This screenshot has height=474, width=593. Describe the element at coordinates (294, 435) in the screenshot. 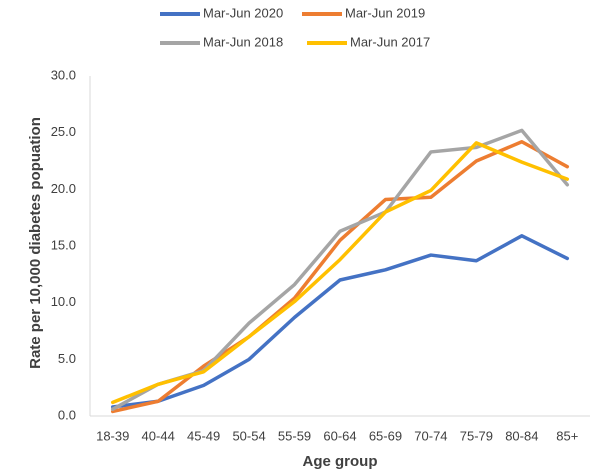

I see `x-tick-label: 55-59` at that location.